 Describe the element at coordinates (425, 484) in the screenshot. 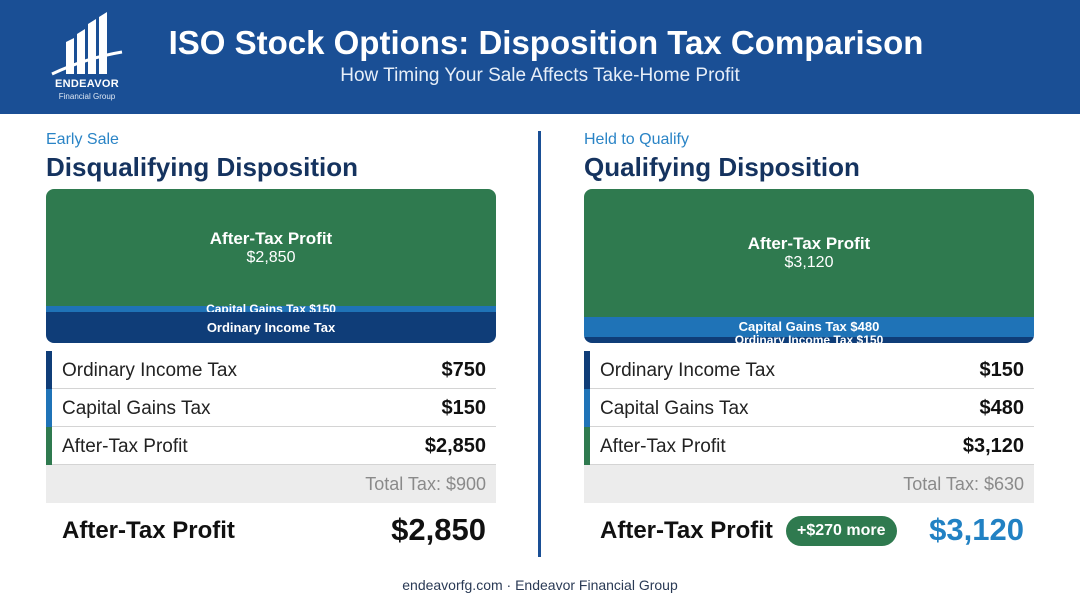

I see `total-tax-label: Total Tax: $900` at that location.